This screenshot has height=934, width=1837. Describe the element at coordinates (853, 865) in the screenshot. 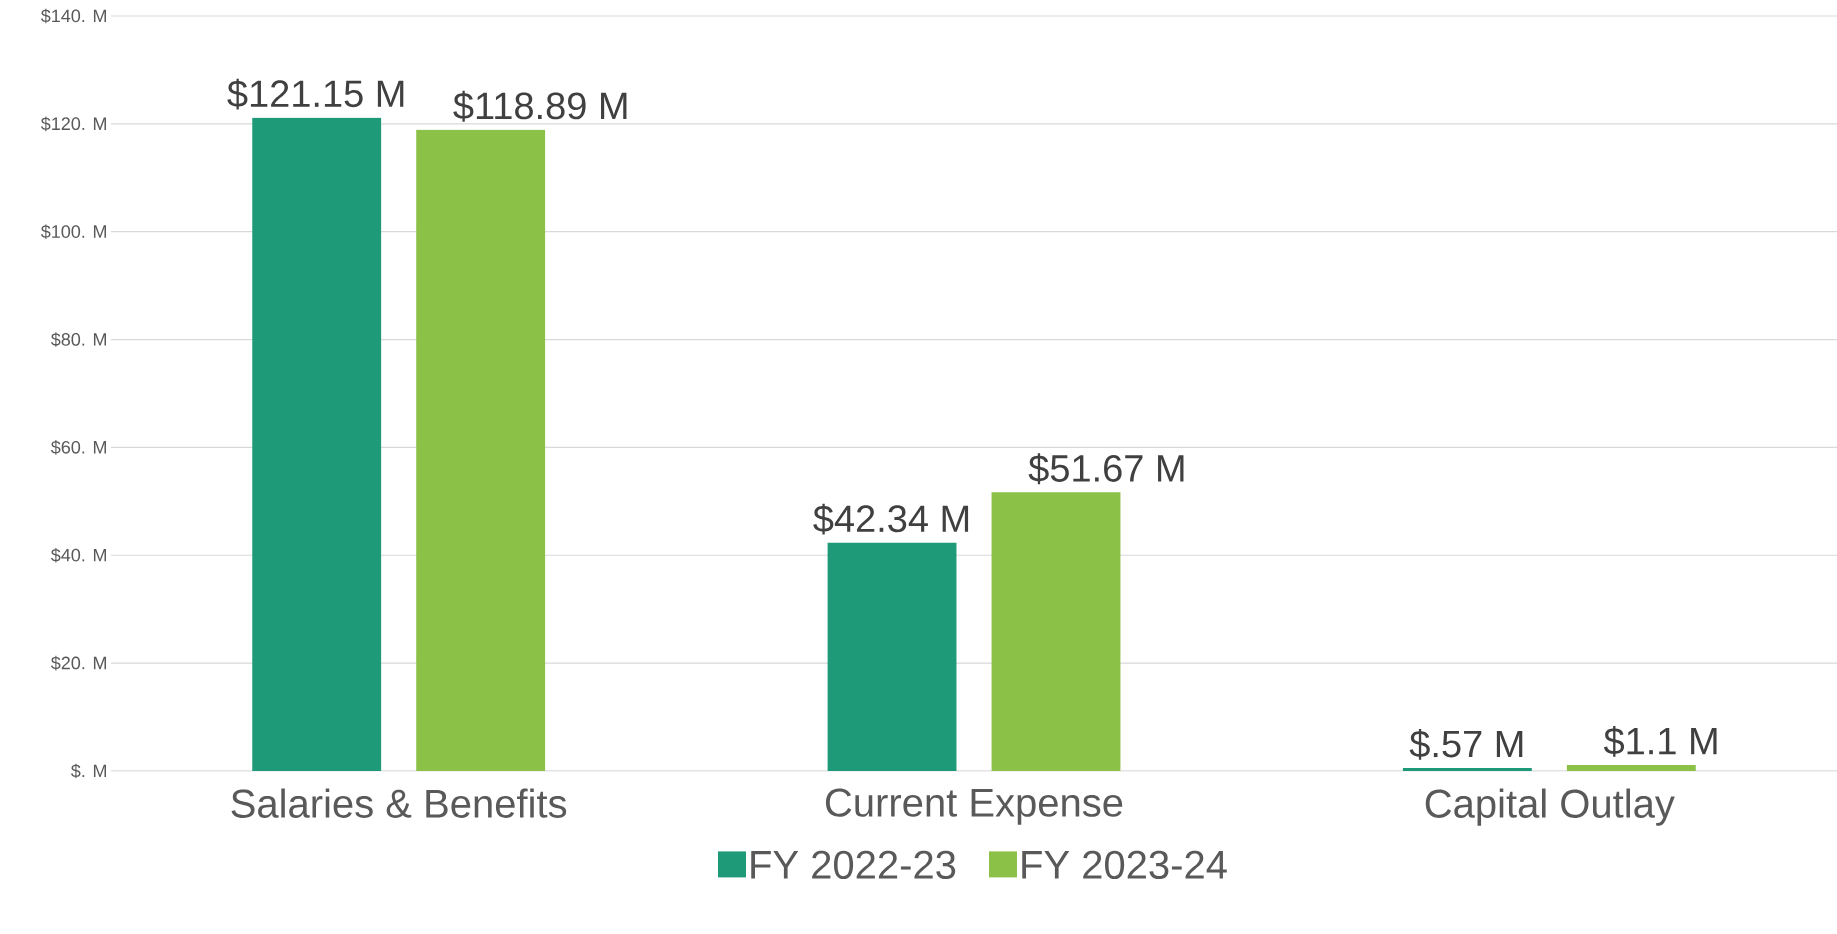

I see `legend-label: FY 2022-23` at that location.